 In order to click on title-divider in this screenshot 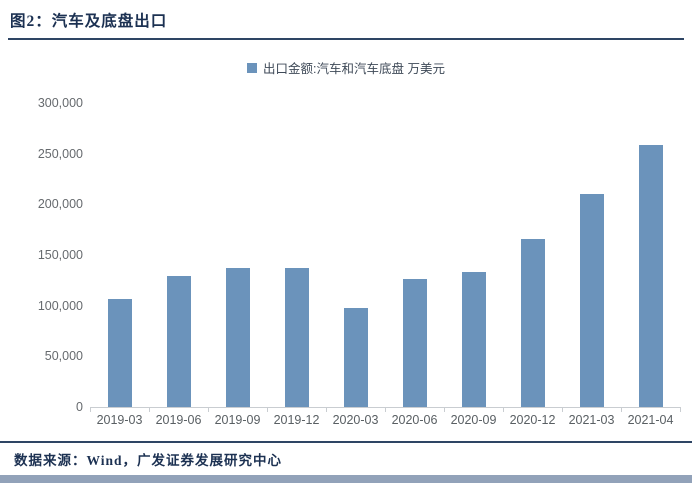, I will do `click(346, 39)`.